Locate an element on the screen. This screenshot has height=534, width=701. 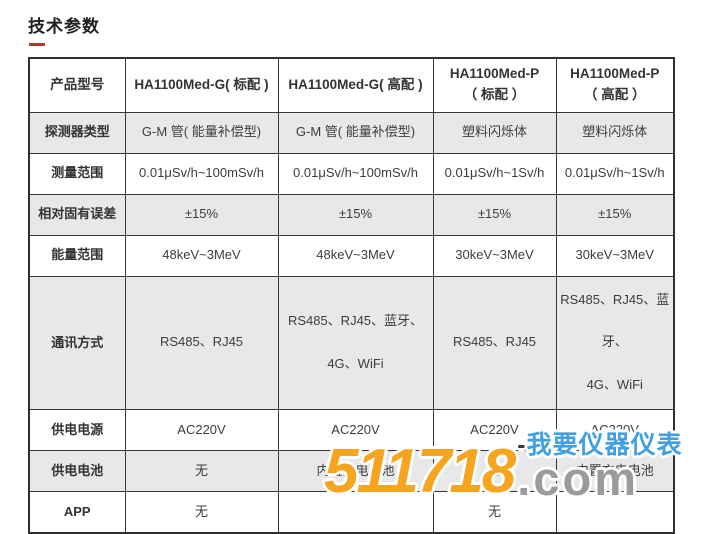
header-cell-model-g-std: HA1100Med-G( 标配 ) is located at coordinates (201, 85).